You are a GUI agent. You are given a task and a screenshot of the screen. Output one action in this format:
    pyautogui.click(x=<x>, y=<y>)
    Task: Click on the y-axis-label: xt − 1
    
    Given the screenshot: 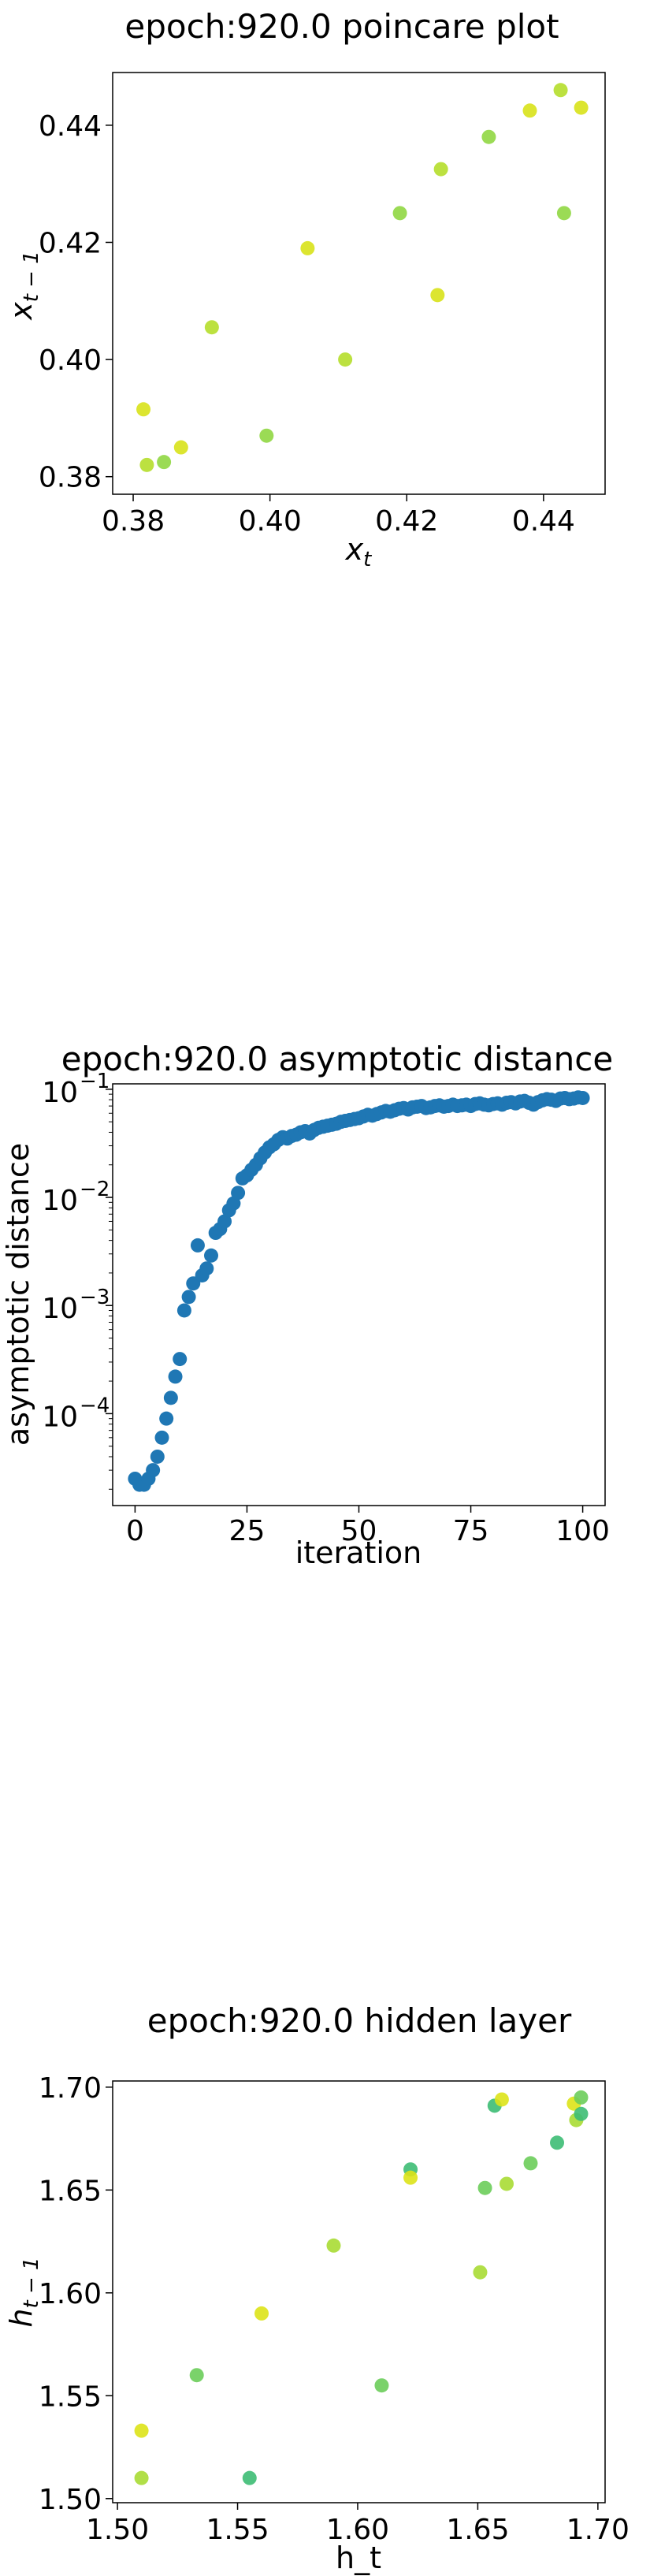 What is the action you would take?
    pyautogui.click(x=23, y=286)
    